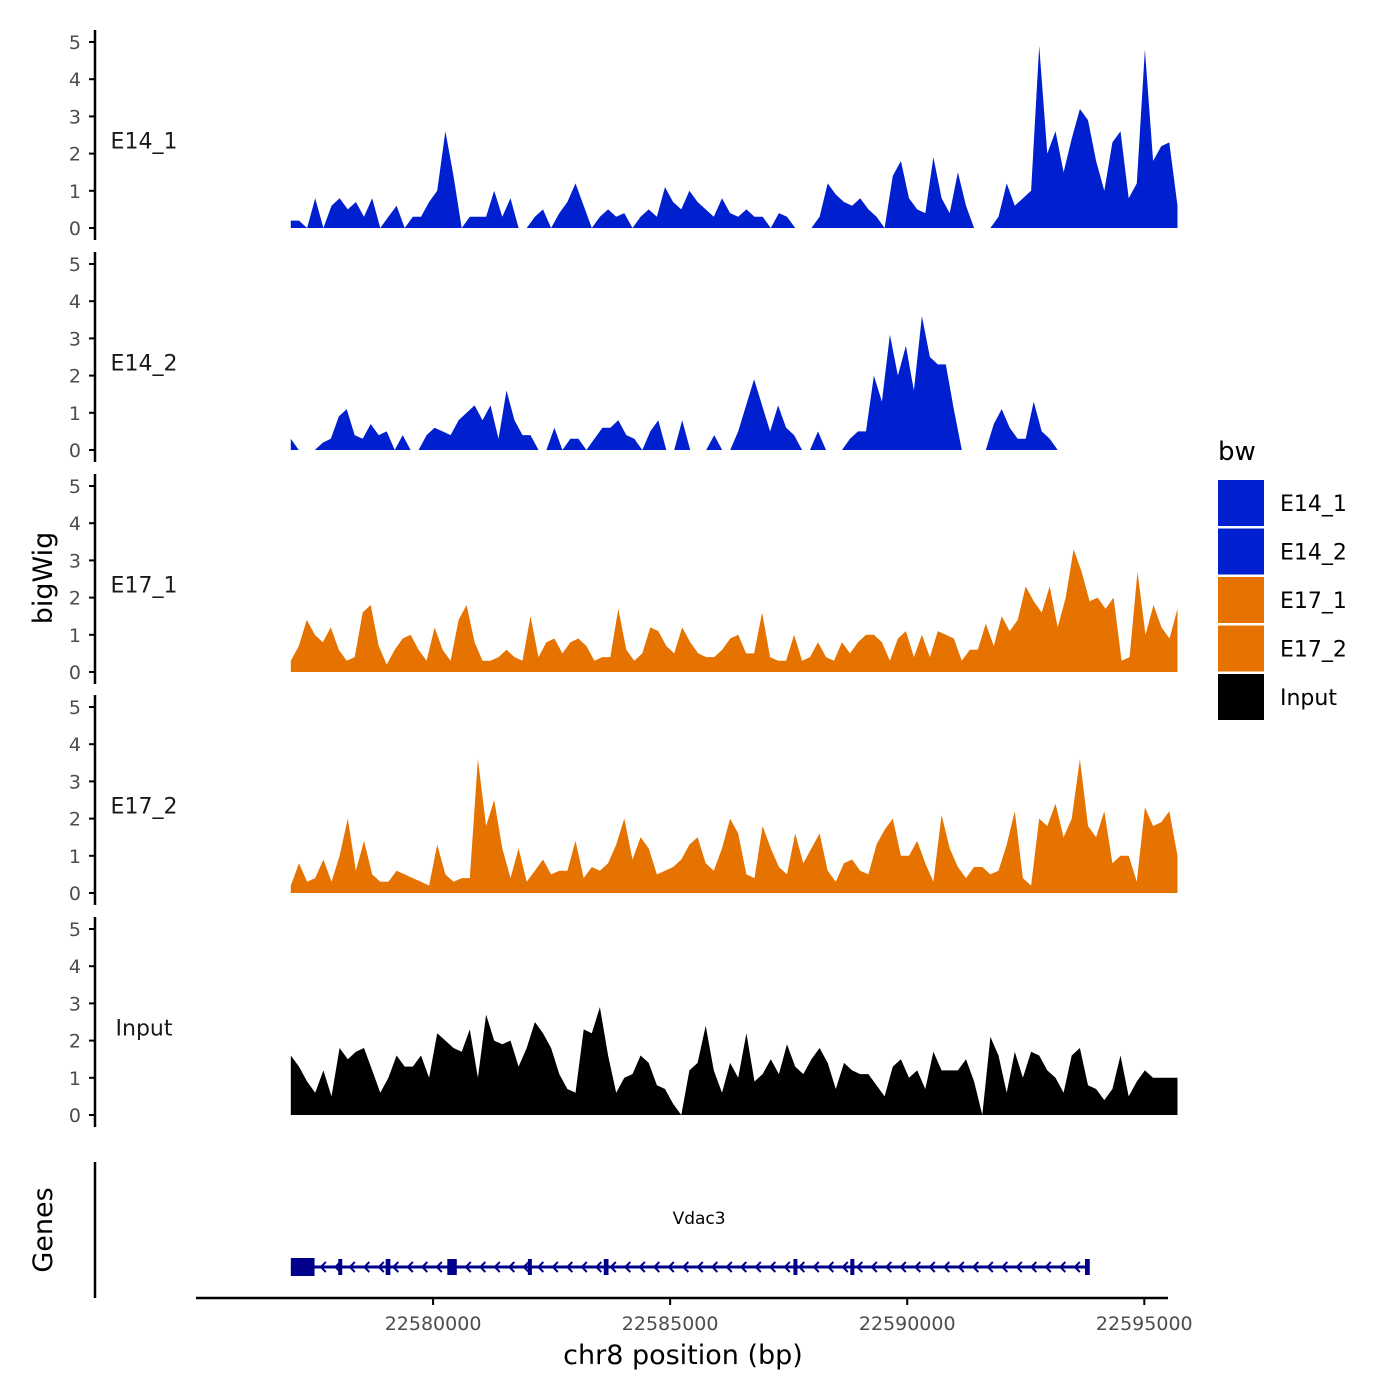 The image size is (1400, 1400). I want to click on gene-name-label: Vdac3, so click(699, 1219).